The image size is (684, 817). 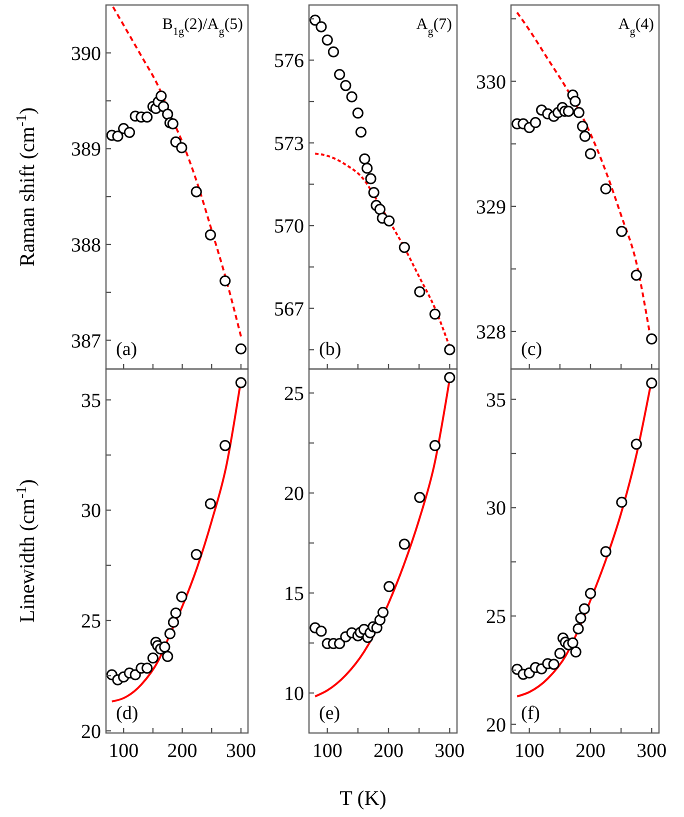 I want to click on annotation: A$_{g}$(4), so click(x=636, y=27).